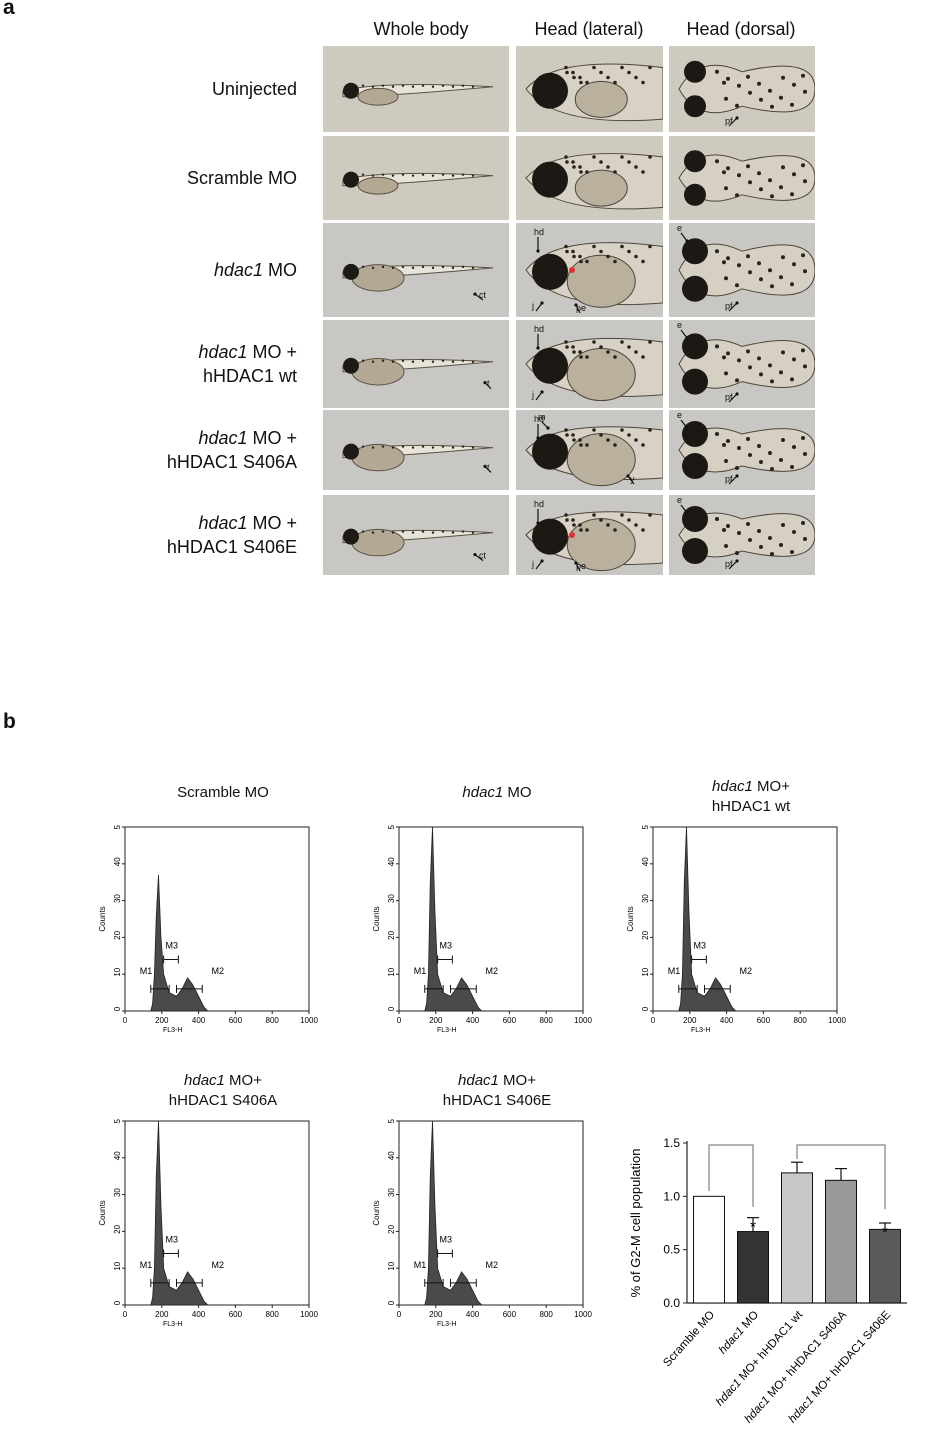 The image size is (926, 1443). What do you see at coordinates (589, 29) in the screenshot?
I see `column-header-head-lateral: Head (lateral)` at bounding box center [589, 29].